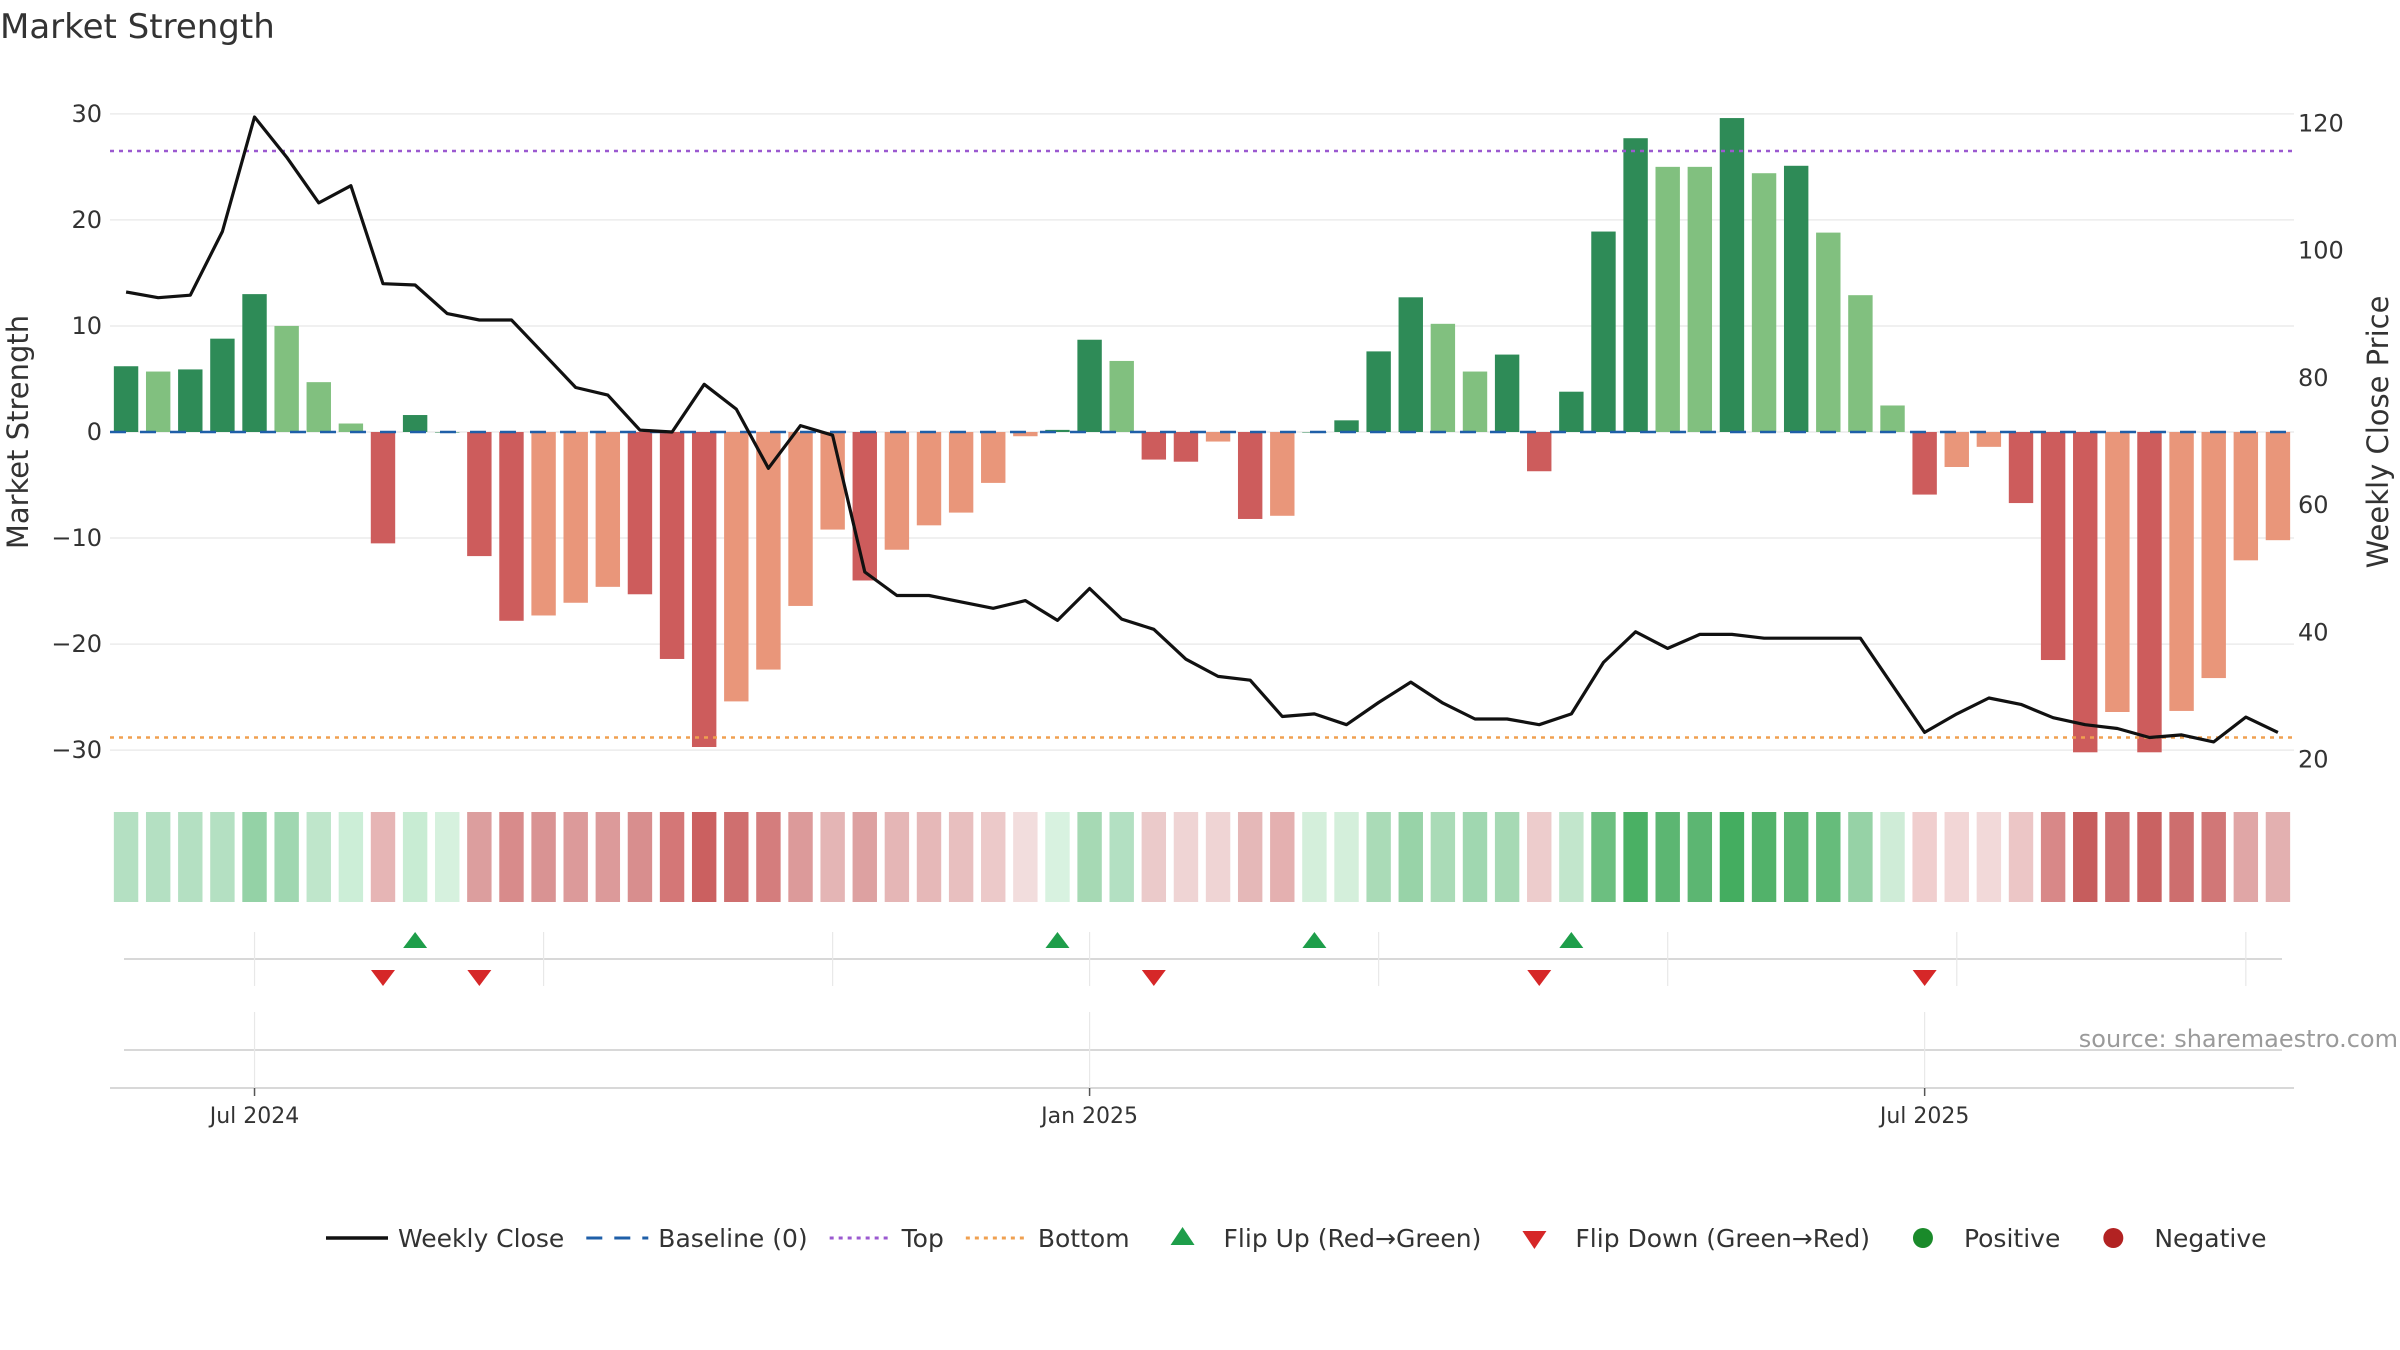  What do you see at coordinates (76, 750) in the screenshot?
I see `left-tick-label: −30` at bounding box center [76, 750].